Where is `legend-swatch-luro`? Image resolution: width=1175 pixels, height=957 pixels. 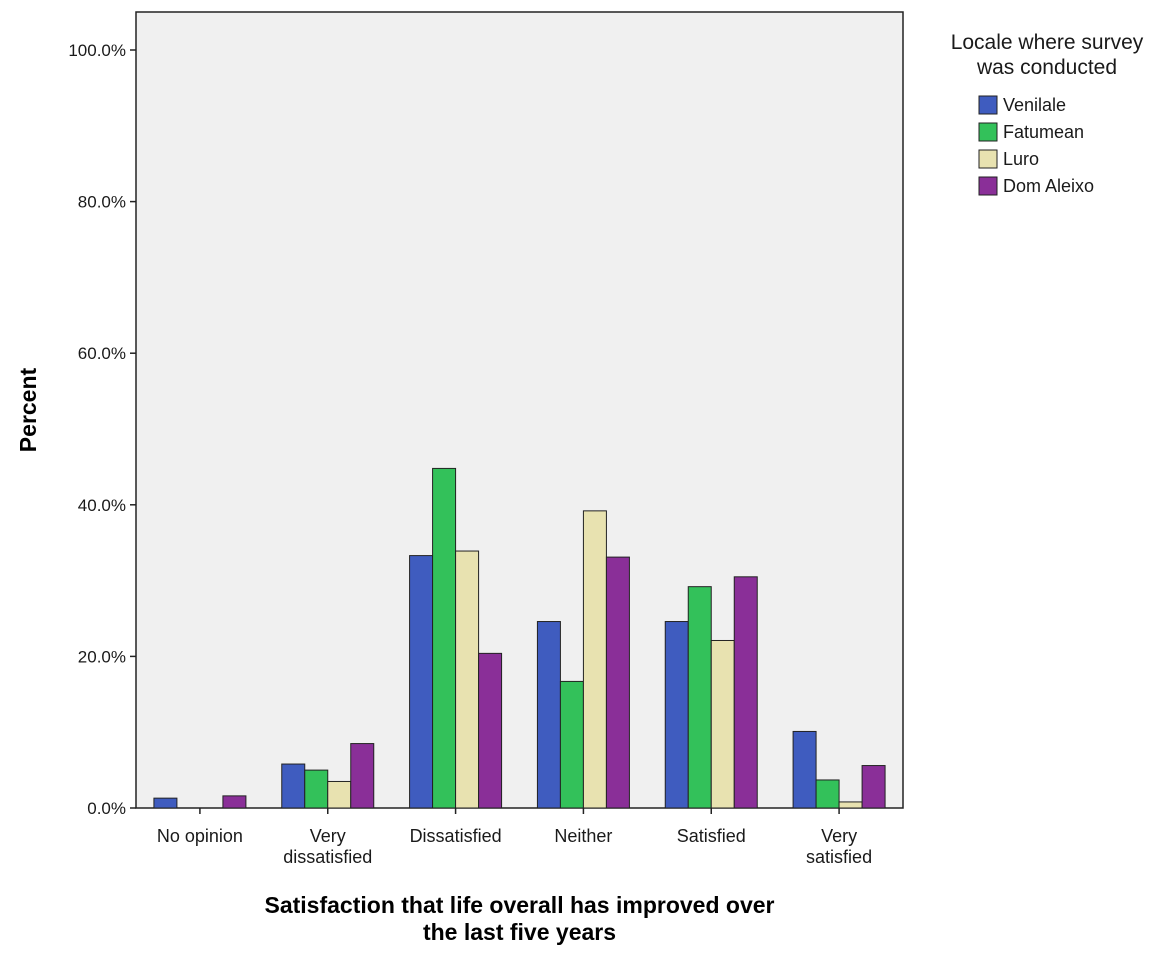 legend-swatch-luro is located at coordinates (988, 159).